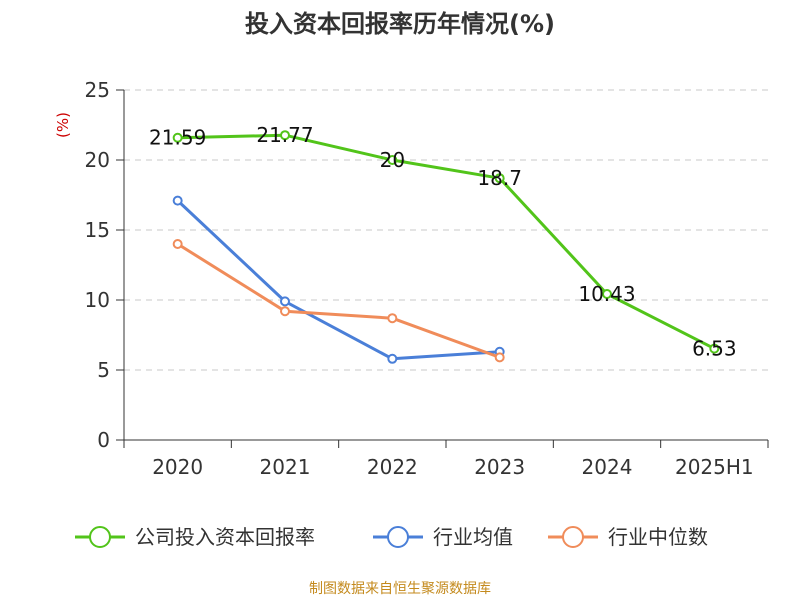 The image size is (800, 600). I want to click on x-tick-label: 2021, so click(285, 467).